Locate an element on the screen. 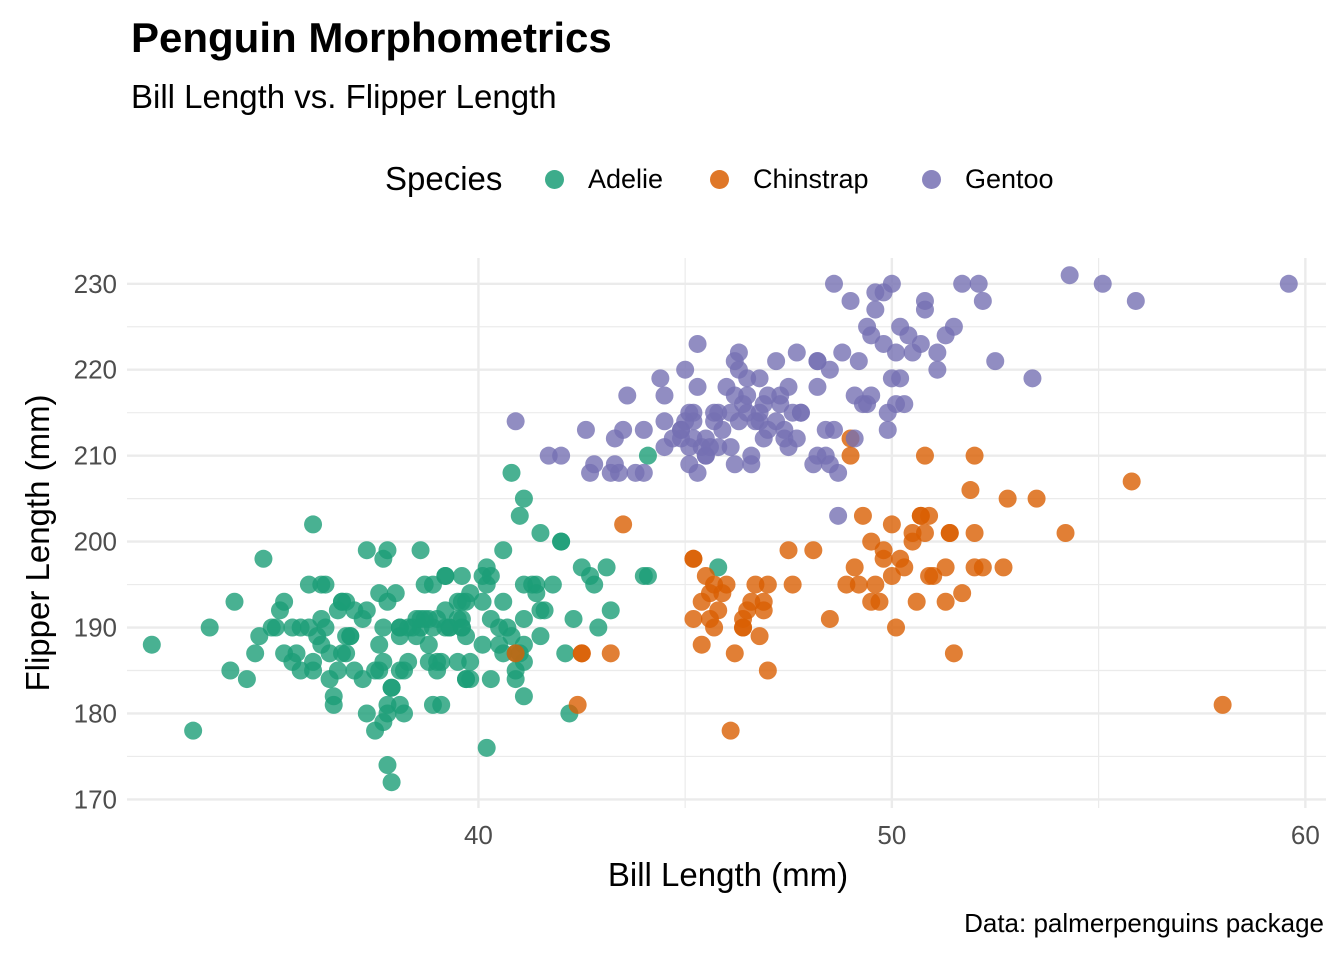  x-axis-label: Bill Length (mm) is located at coordinates (728, 874).